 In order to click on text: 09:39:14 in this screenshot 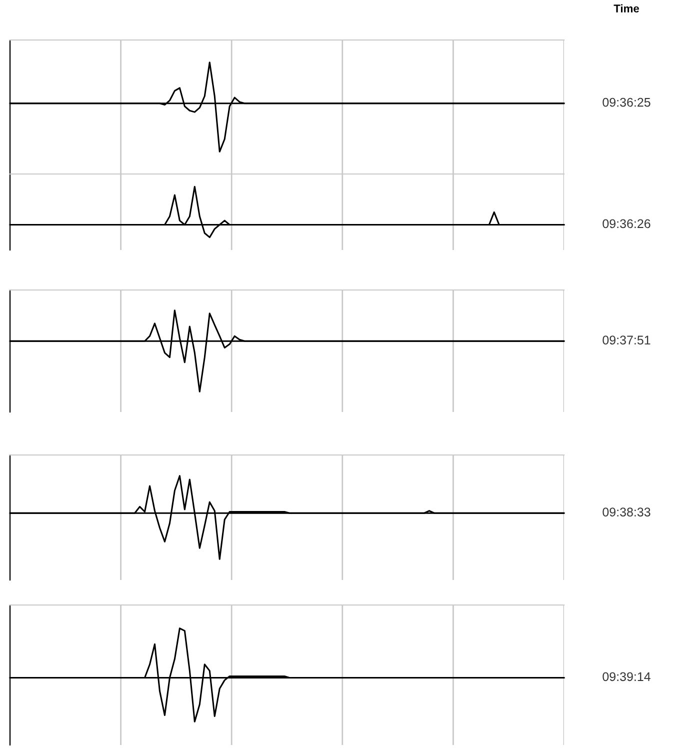, I will do `click(626, 677)`.